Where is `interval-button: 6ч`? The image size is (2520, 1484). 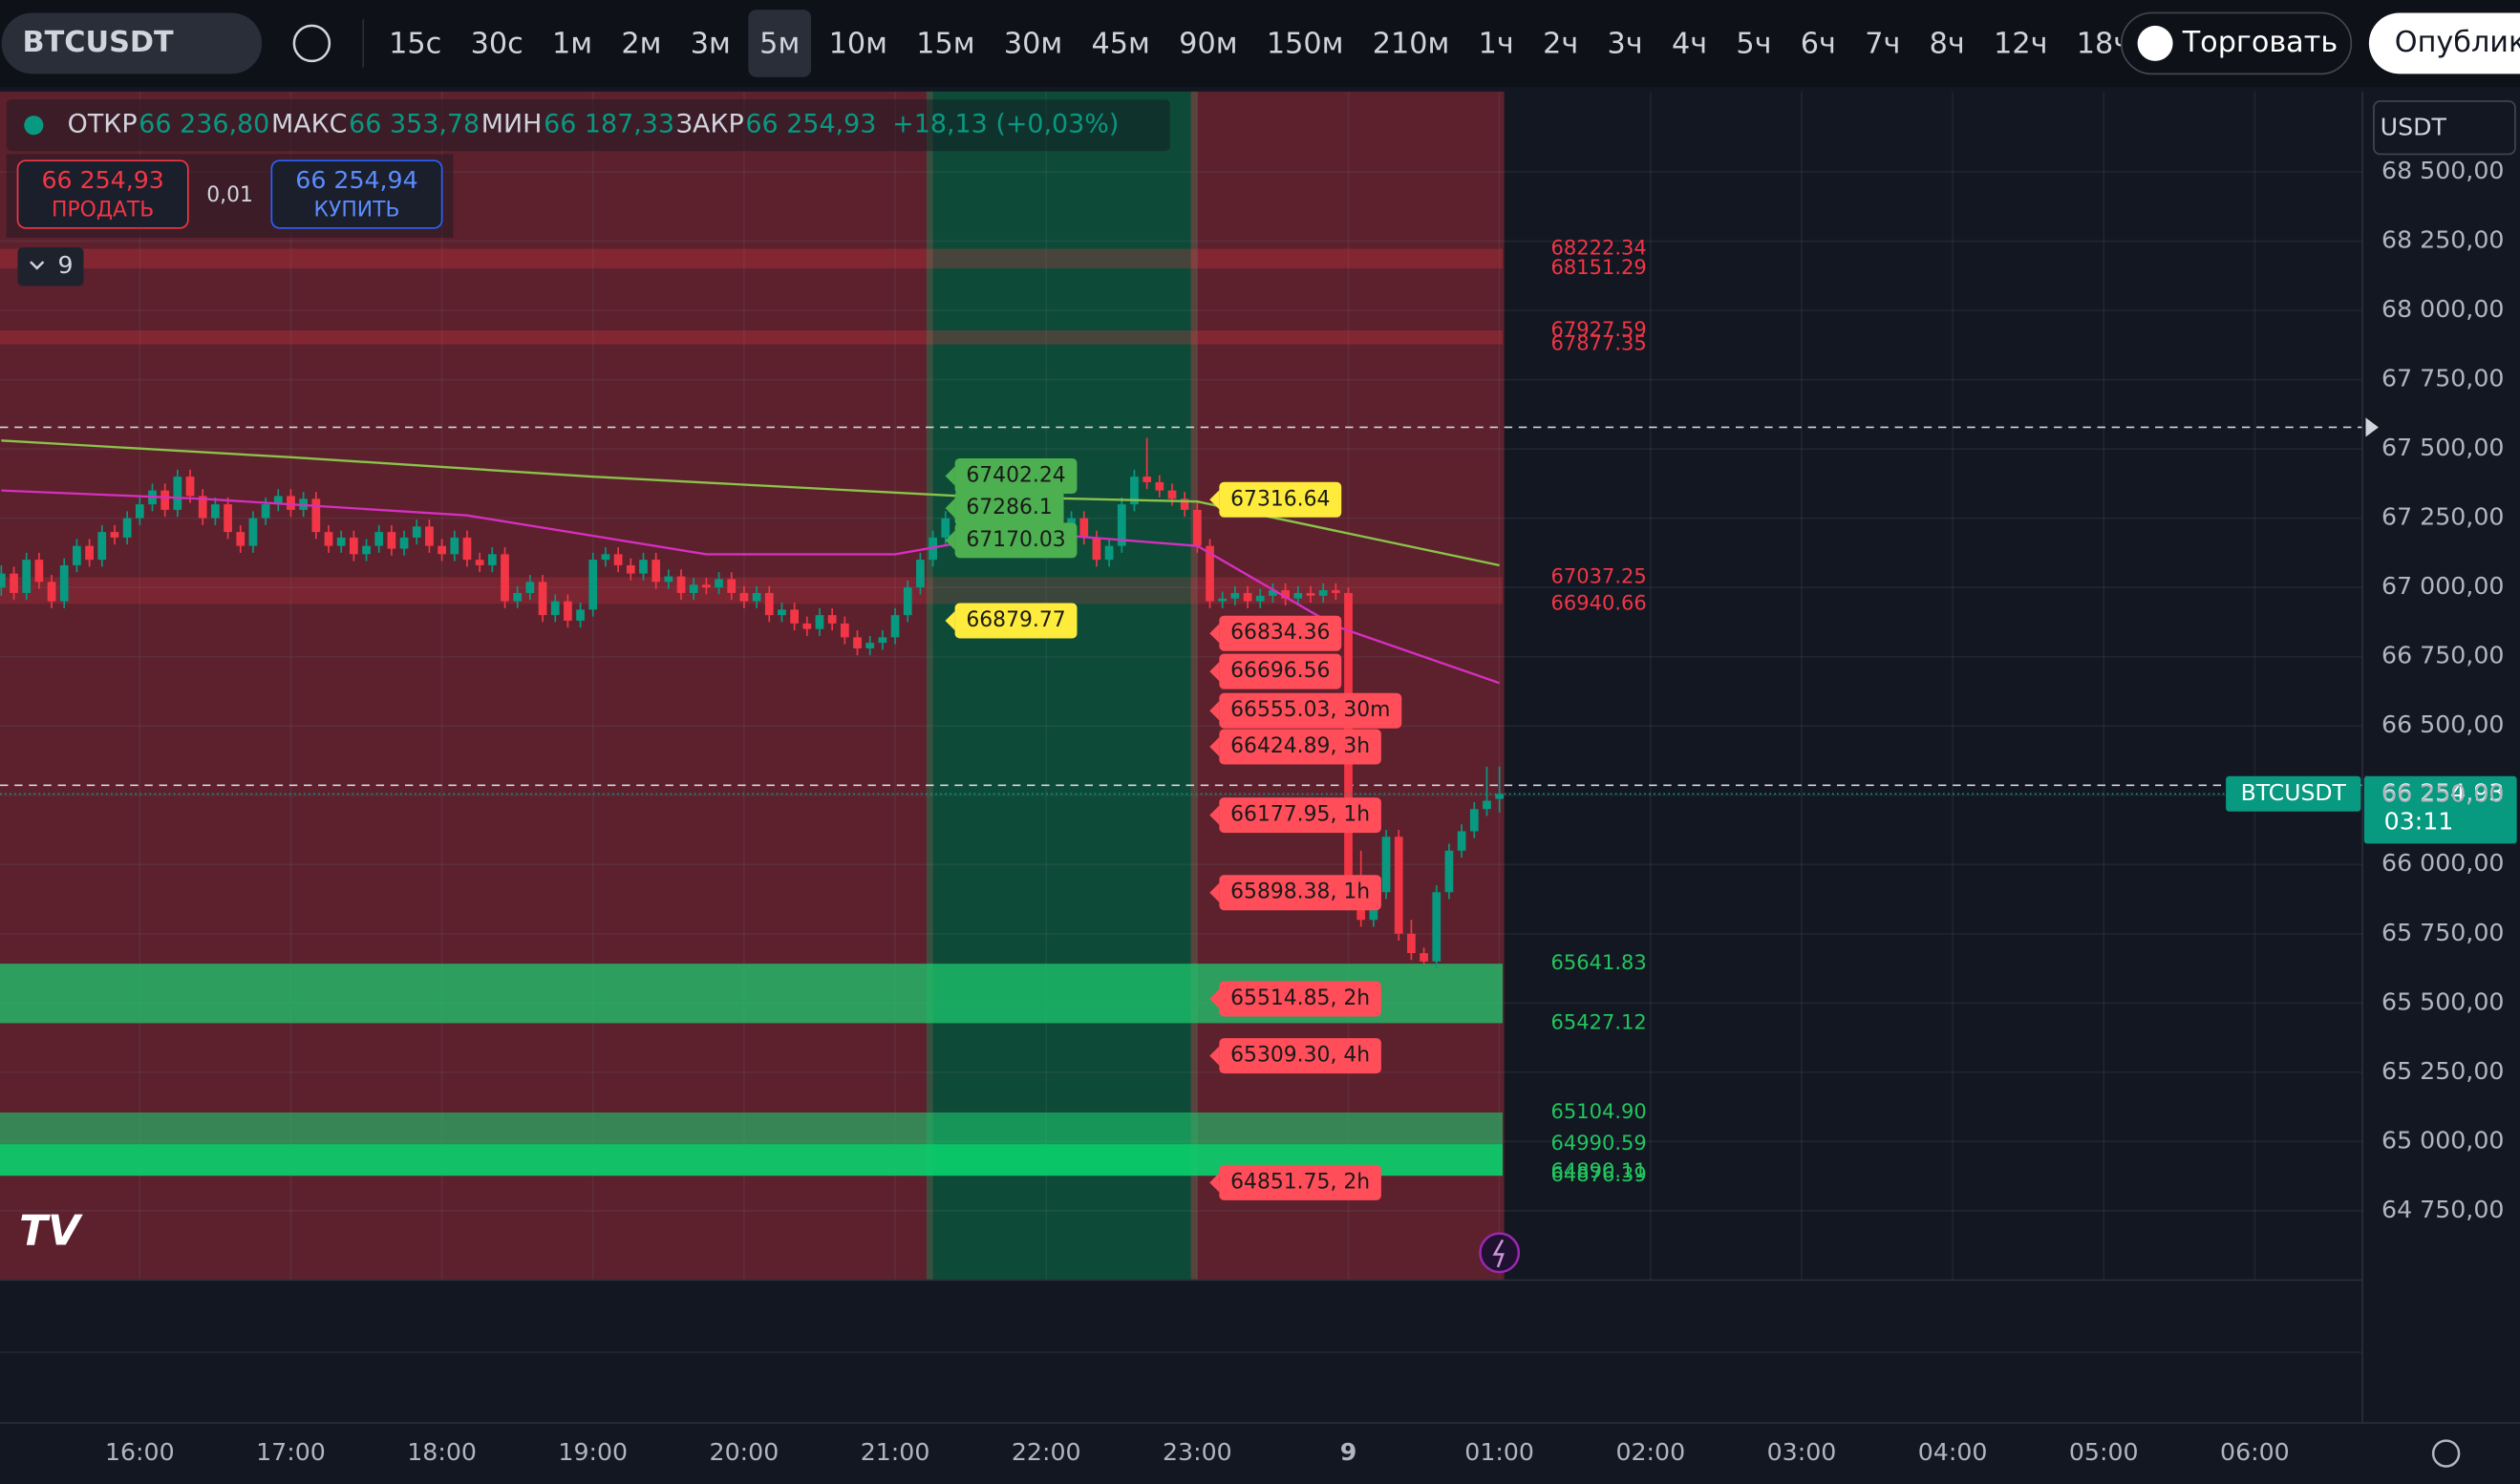
interval-button: 6ч is located at coordinates (1818, 45).